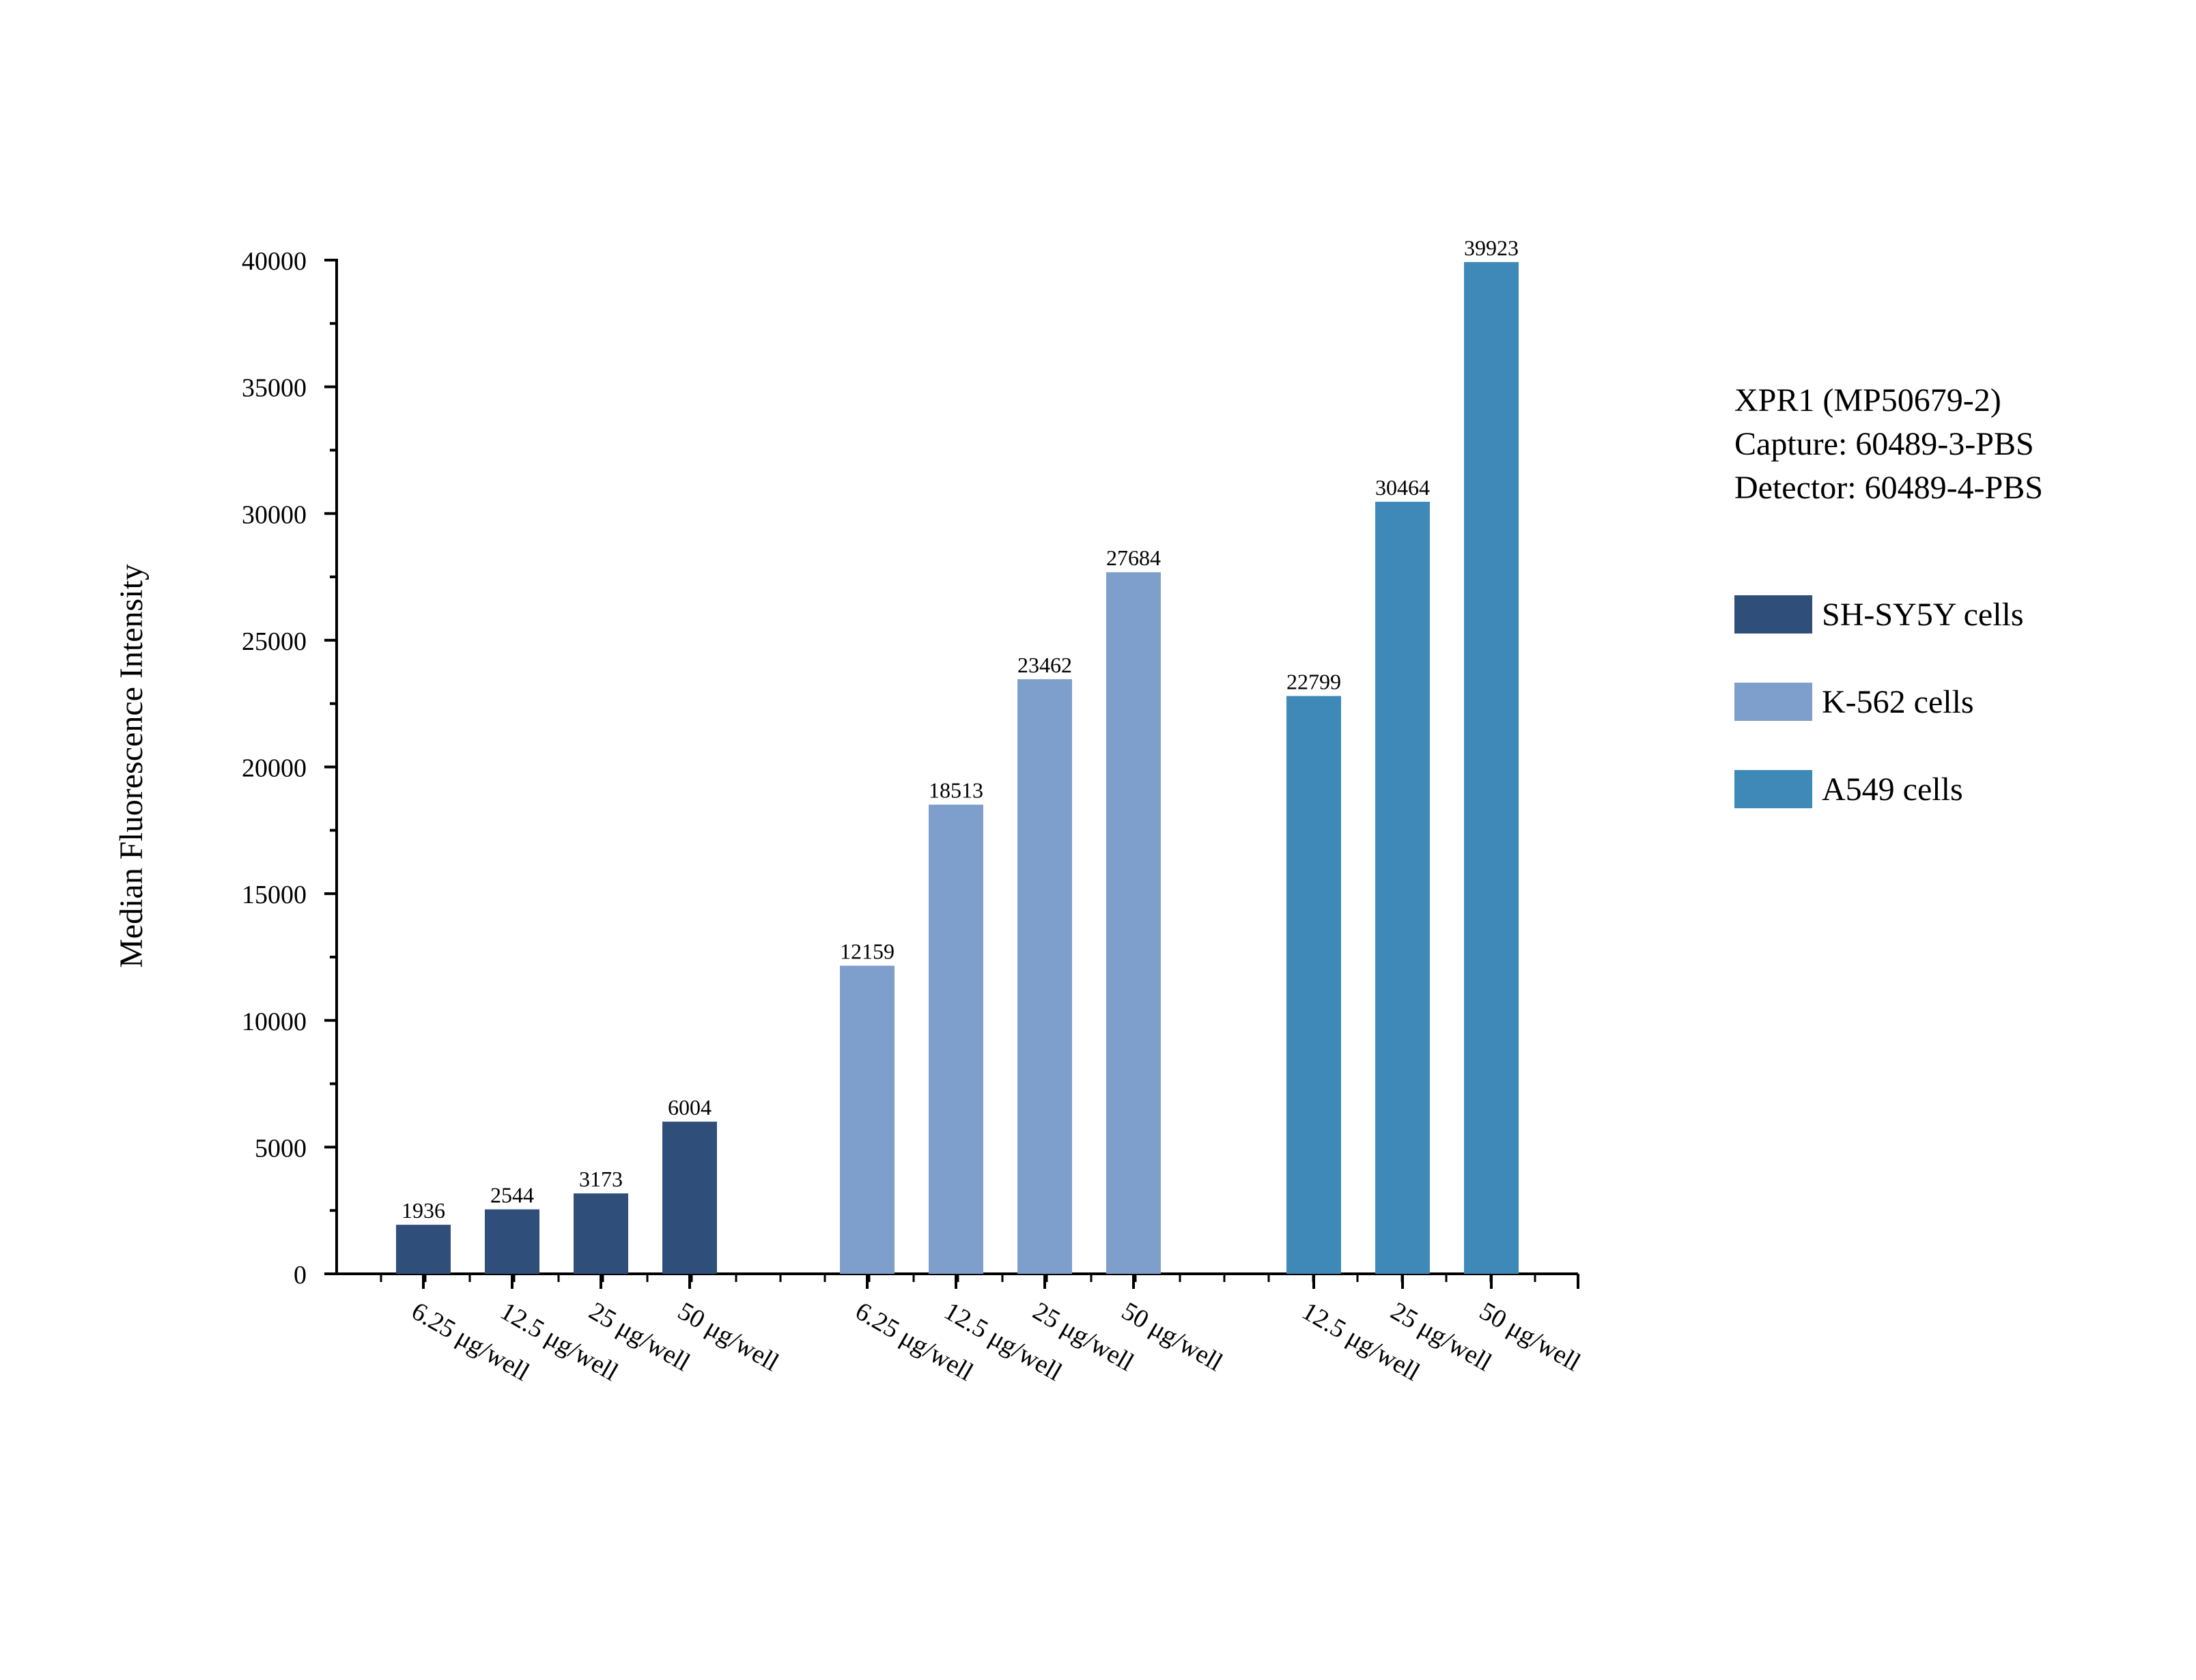 The width and height of the screenshot is (2196, 1680). What do you see at coordinates (274, 514) in the screenshot?
I see `y-tick-label: 30000` at bounding box center [274, 514].